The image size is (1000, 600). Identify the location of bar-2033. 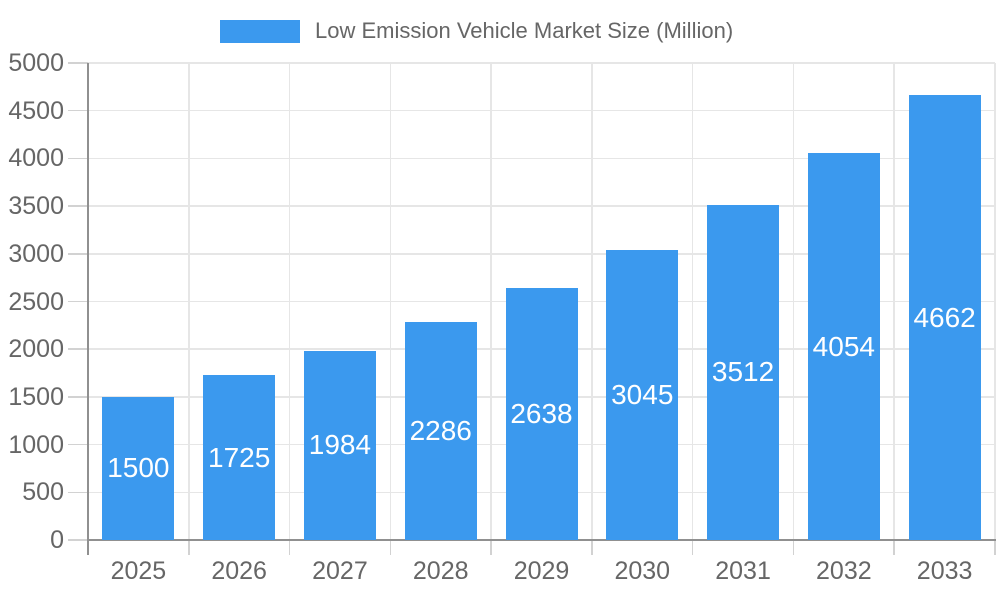
(944, 317).